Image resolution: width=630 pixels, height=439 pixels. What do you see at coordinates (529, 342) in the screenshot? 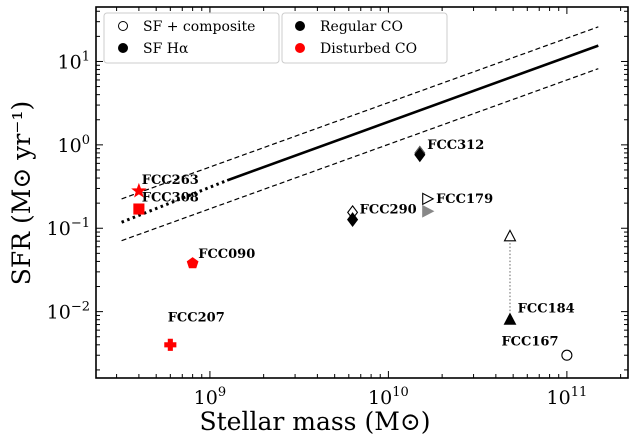
I see `label-fcc167: FCC167` at bounding box center [529, 342].